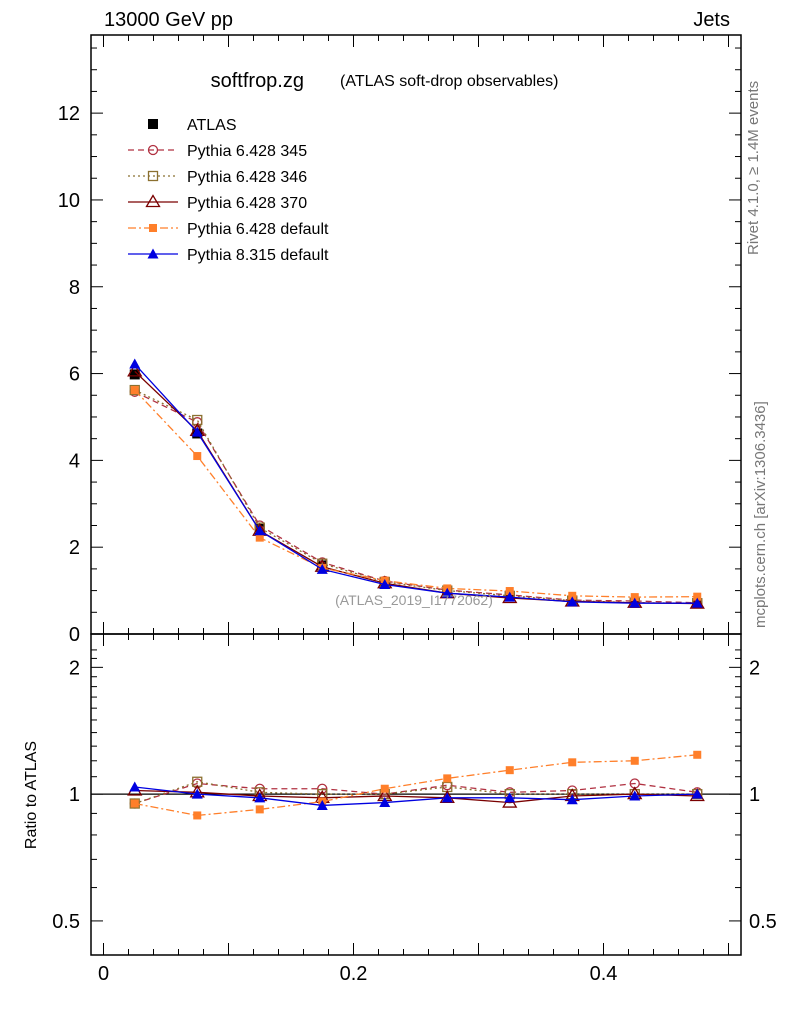  Describe the element at coordinates (449, 81) in the screenshot. I see `chart-subtitle: (ATLAS soft-drop observables)` at that location.